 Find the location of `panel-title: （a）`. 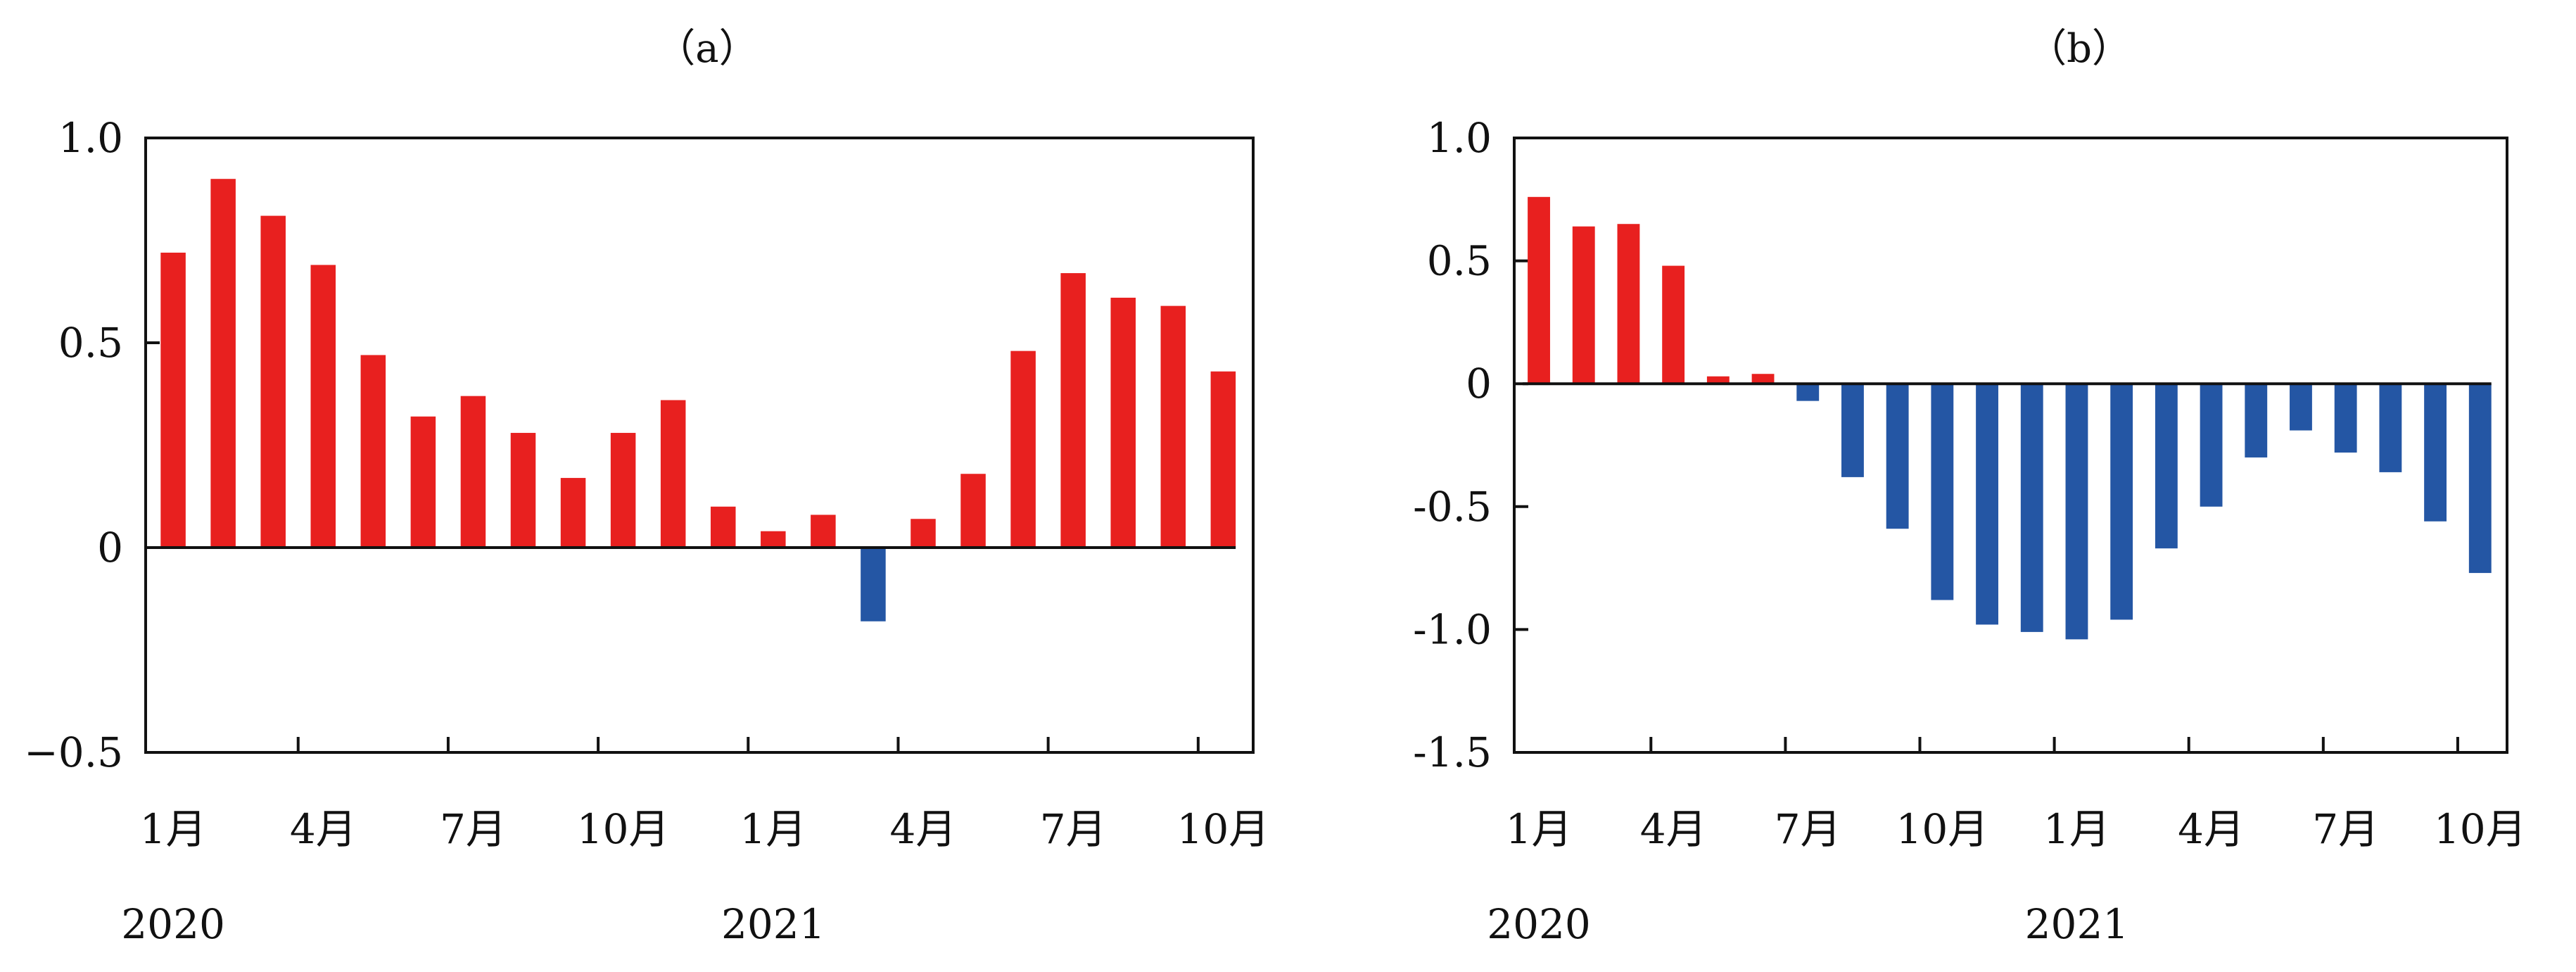

panel-title: （a） is located at coordinates (707, 49).